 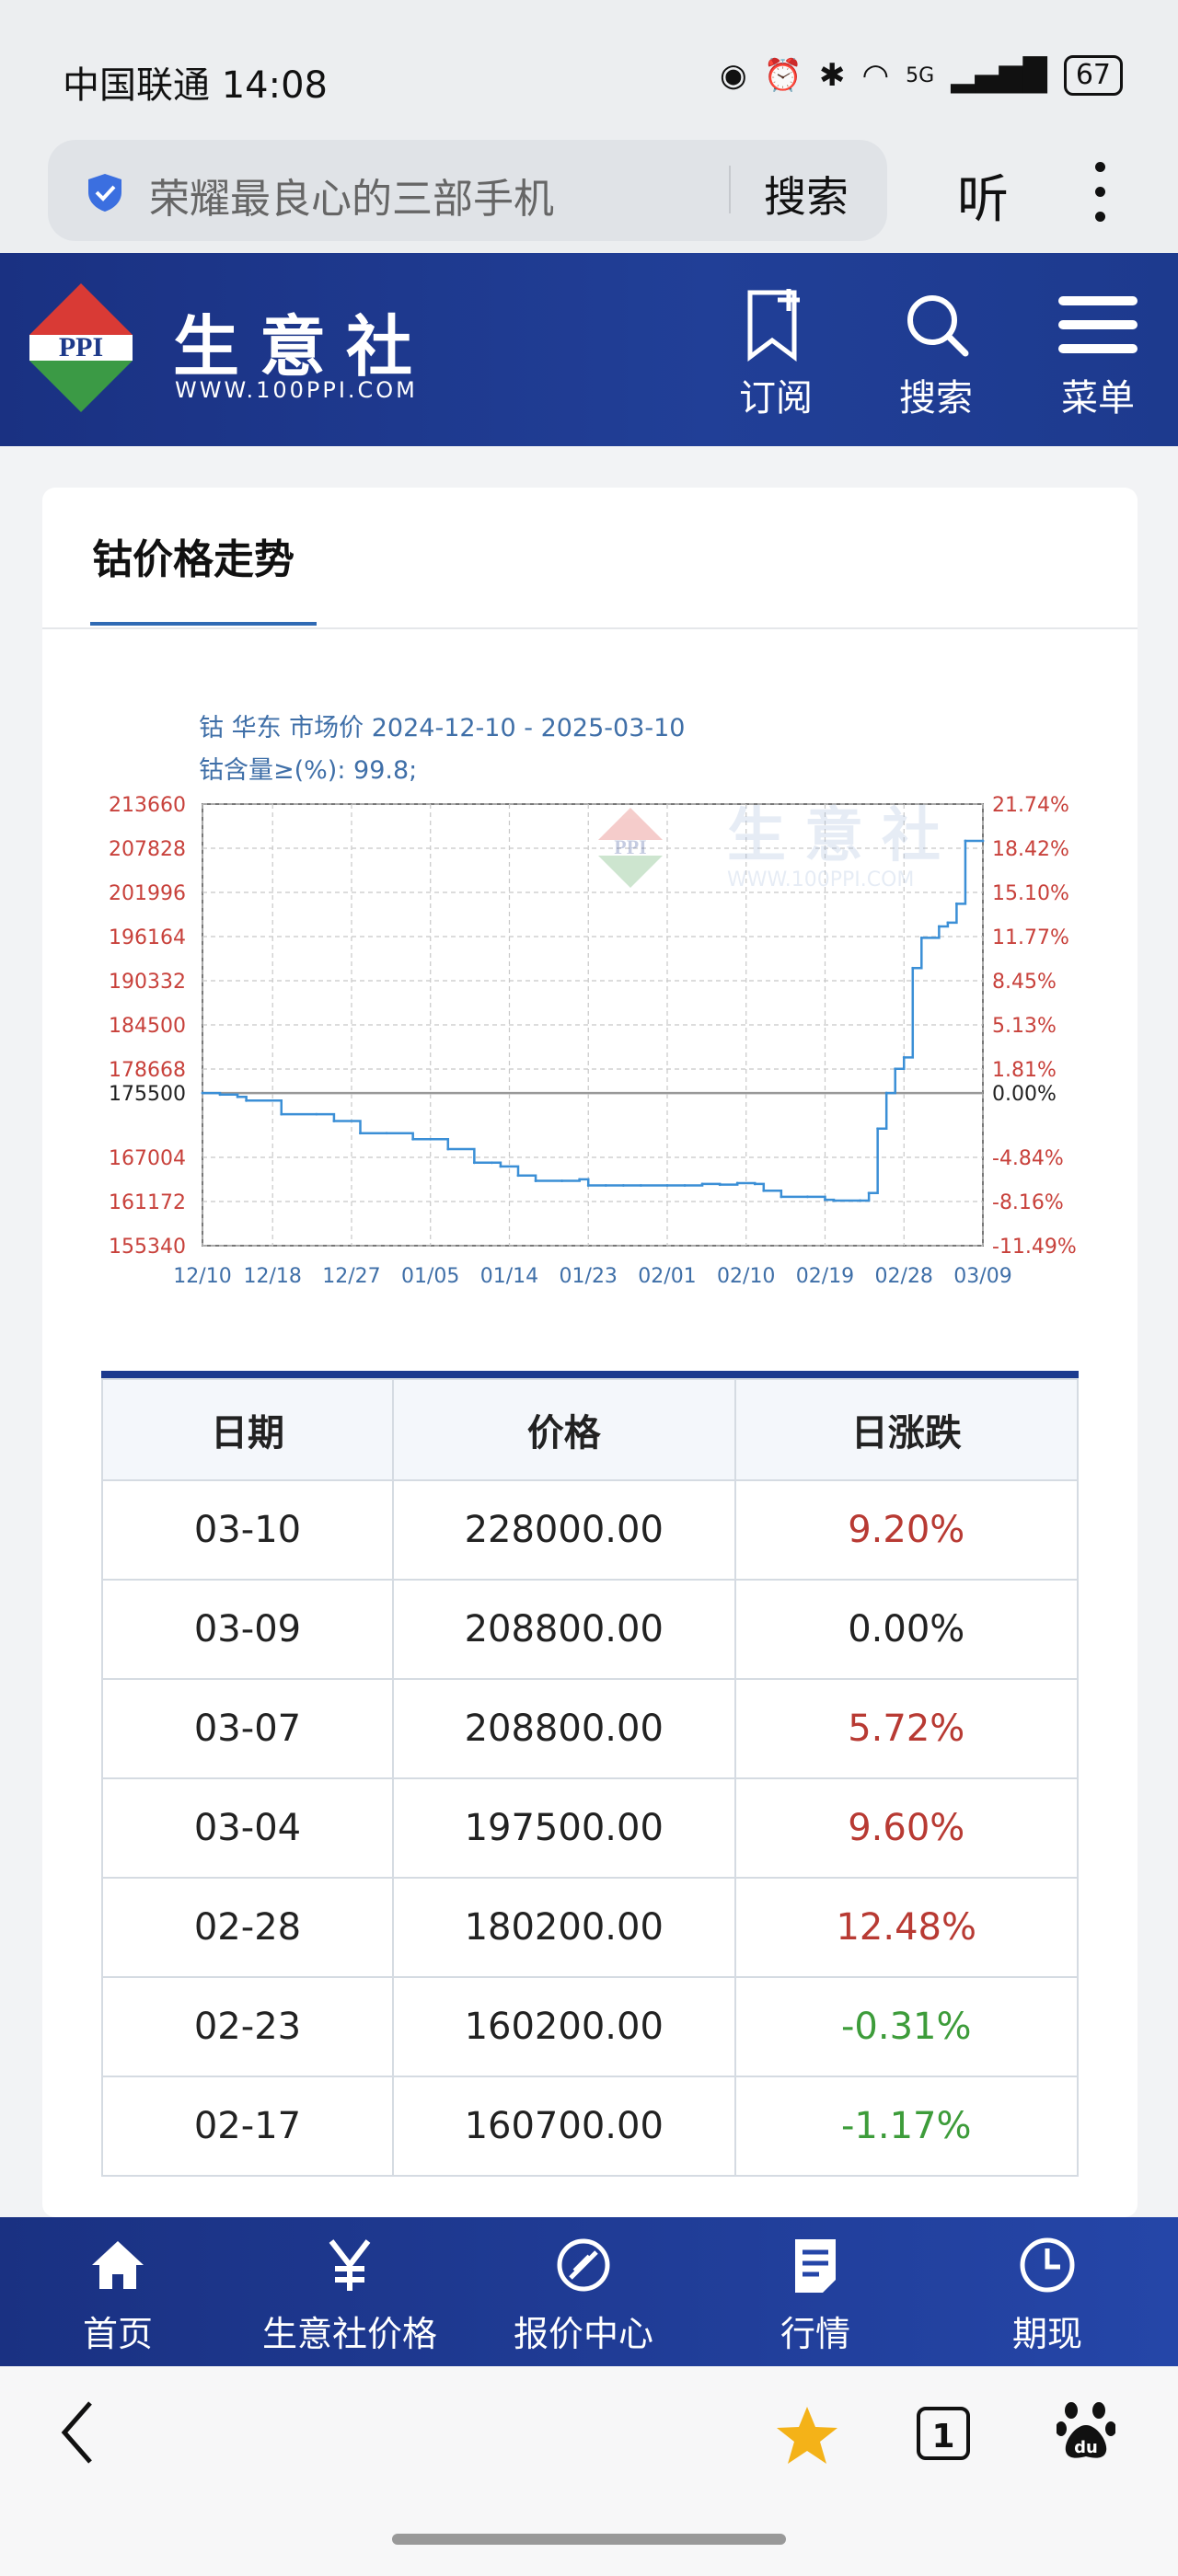 What do you see at coordinates (1098, 354) in the screenshot?
I see `menu-button: 菜单` at bounding box center [1098, 354].